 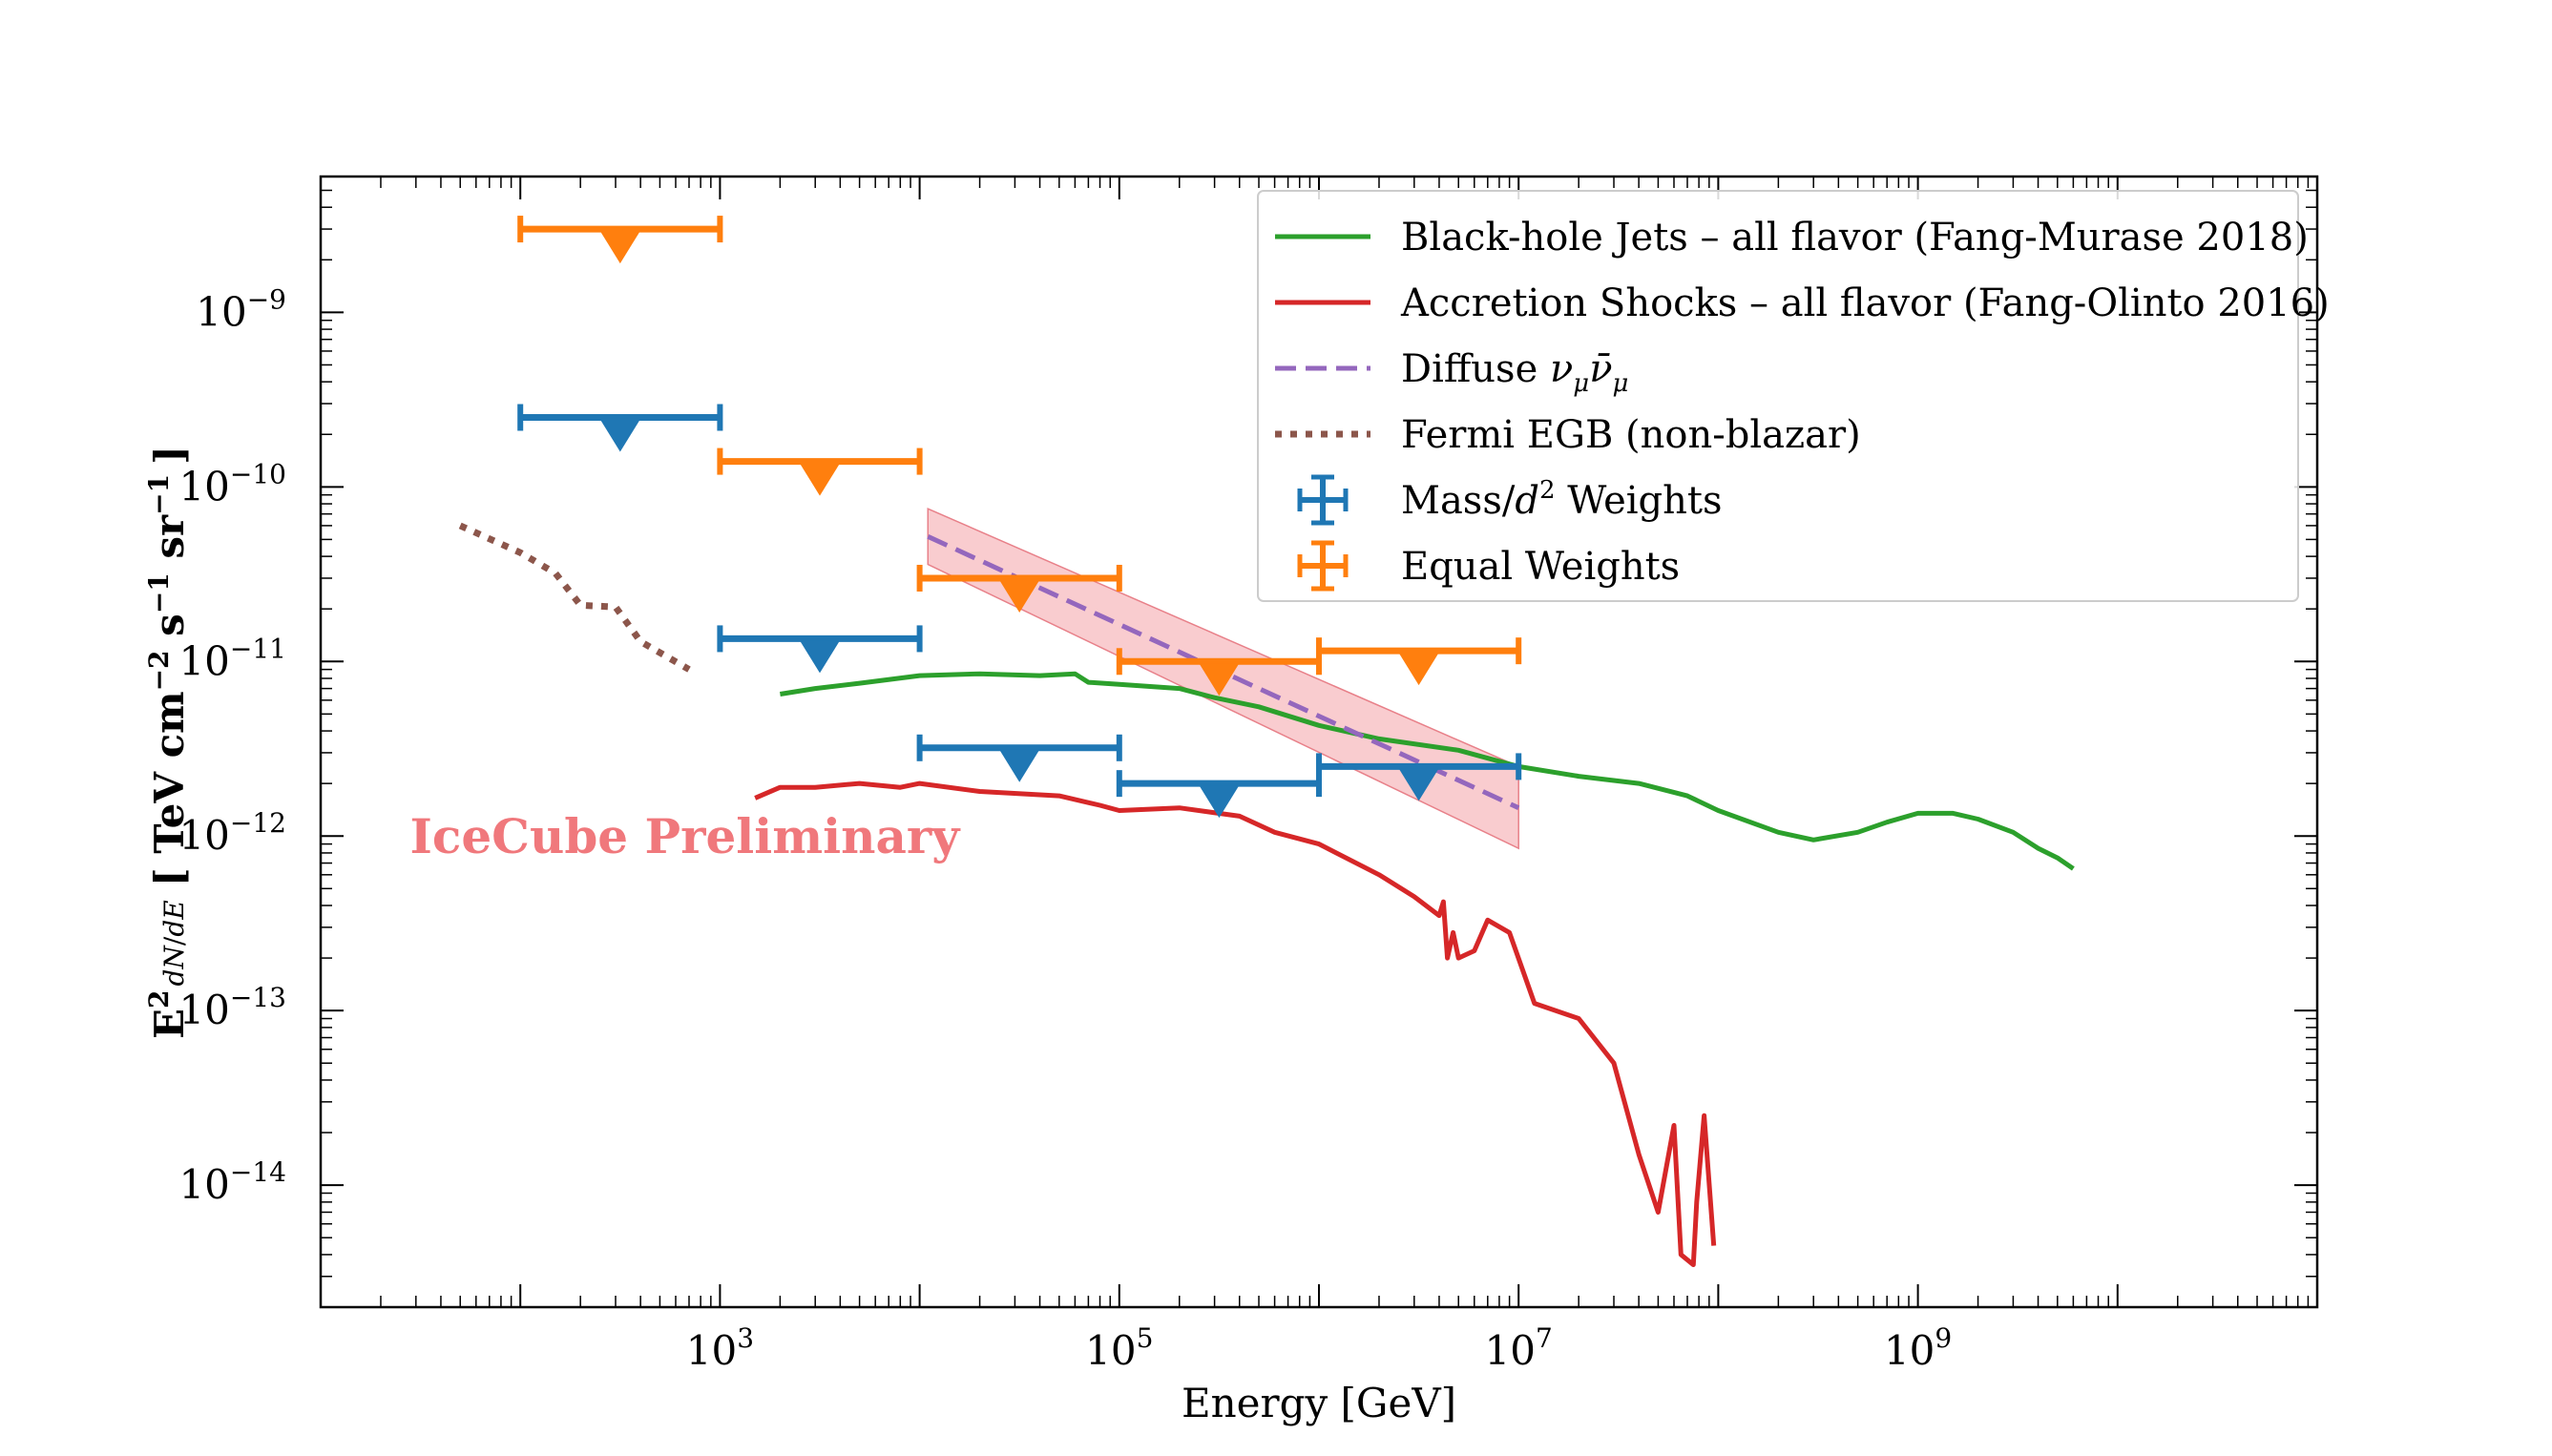 I want to click on x-tick-label: 10⁷, so click(x=1519, y=1348).